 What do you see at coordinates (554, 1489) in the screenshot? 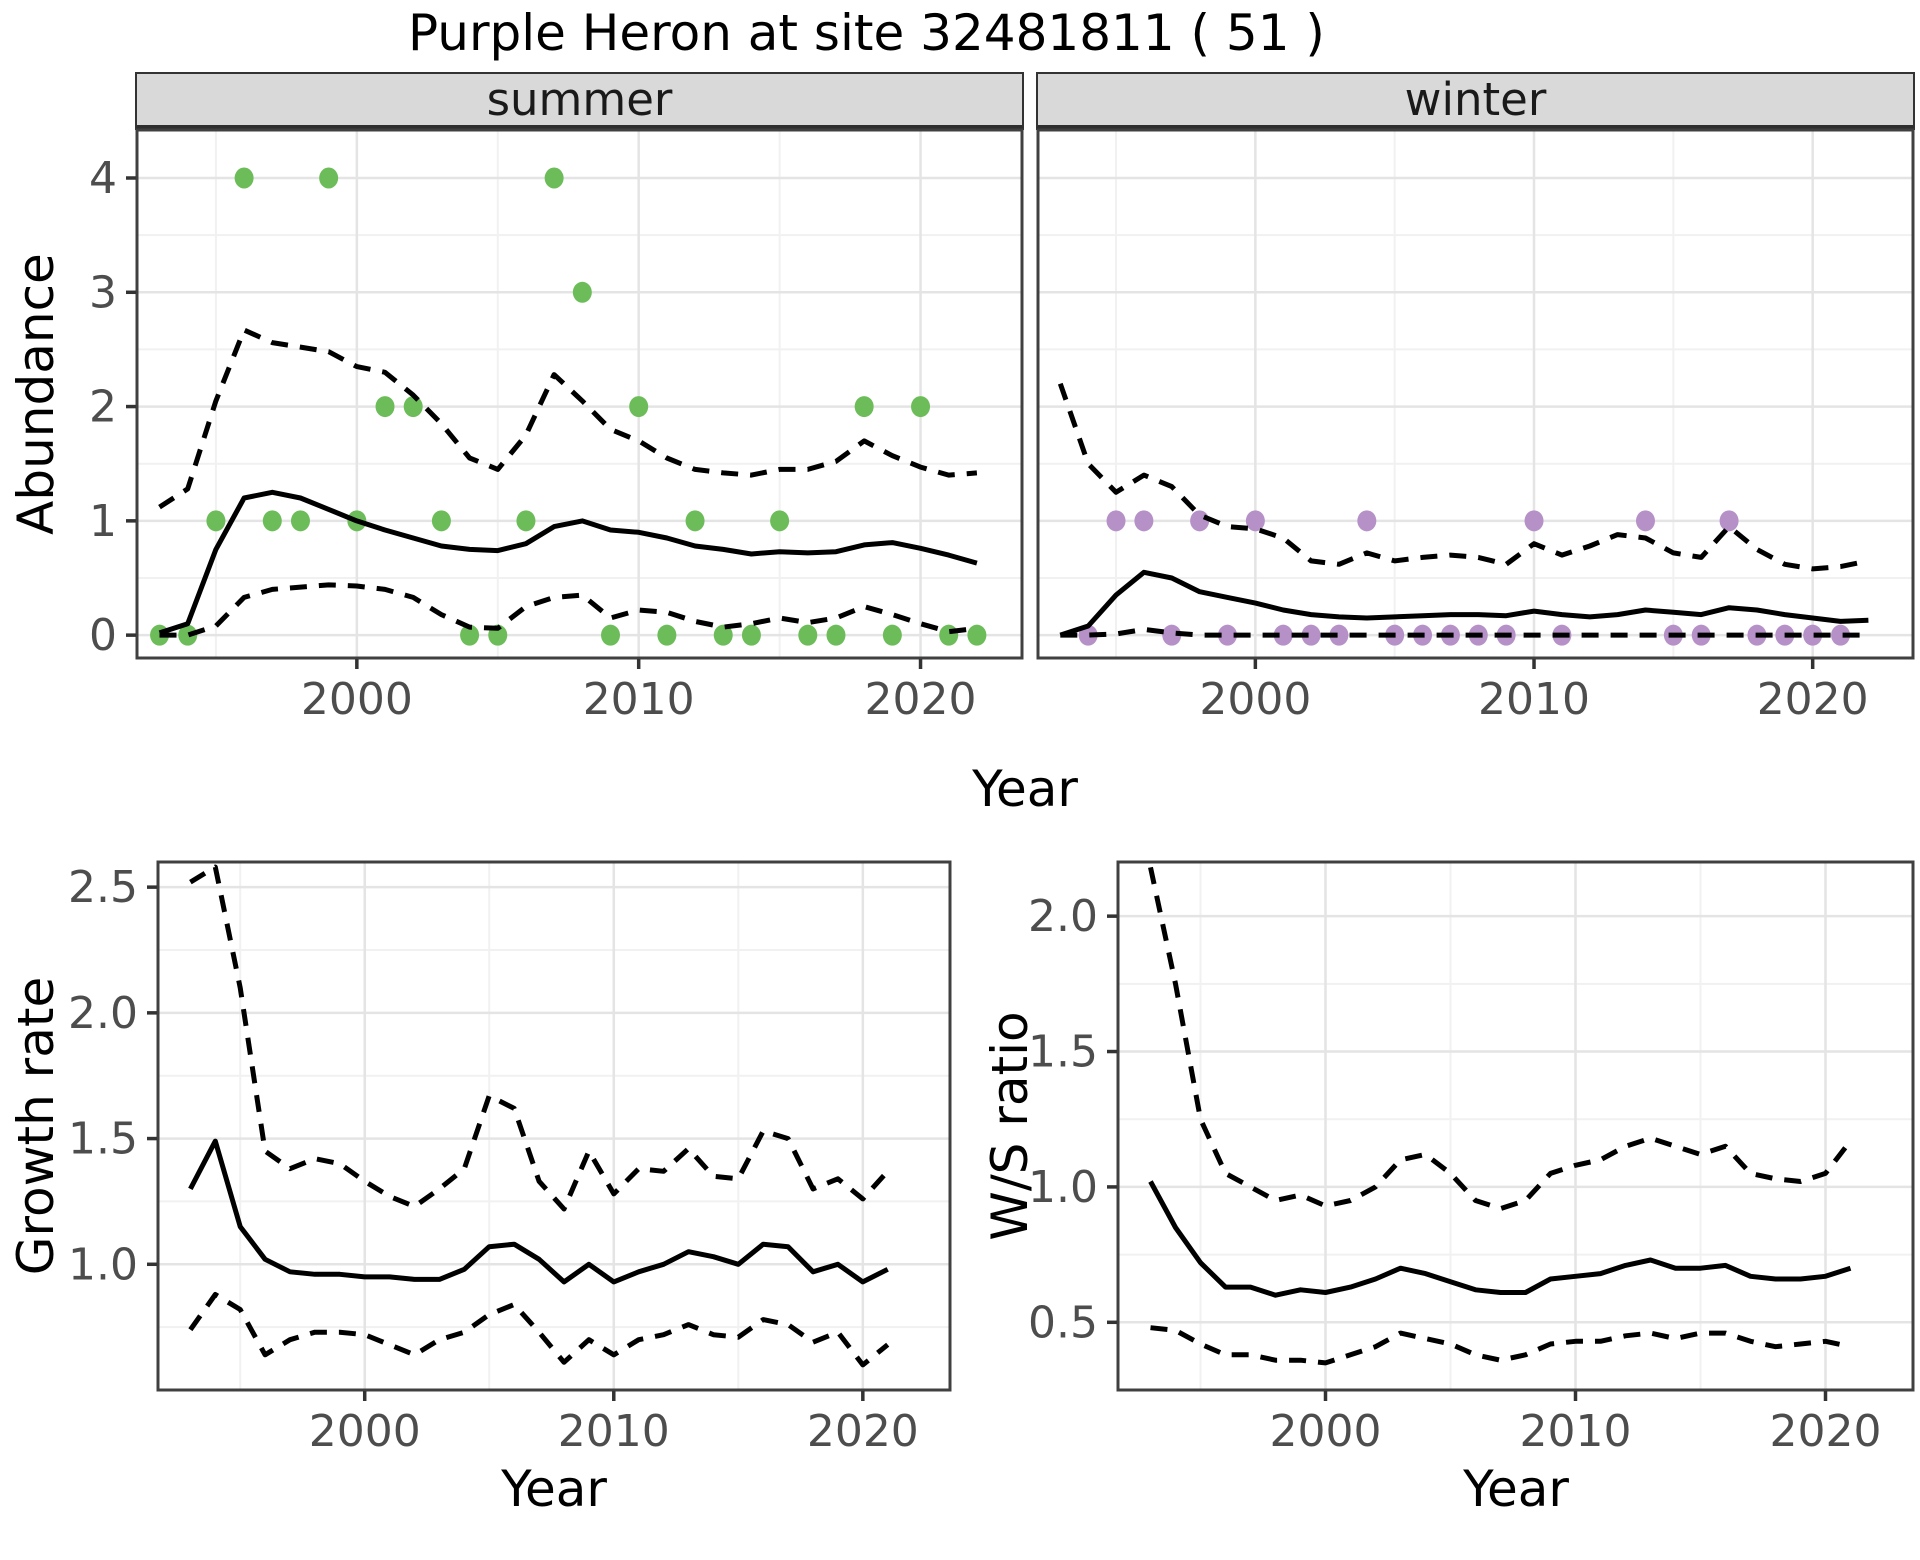
I see `x-axis-title-year-growth: Year` at bounding box center [554, 1489].